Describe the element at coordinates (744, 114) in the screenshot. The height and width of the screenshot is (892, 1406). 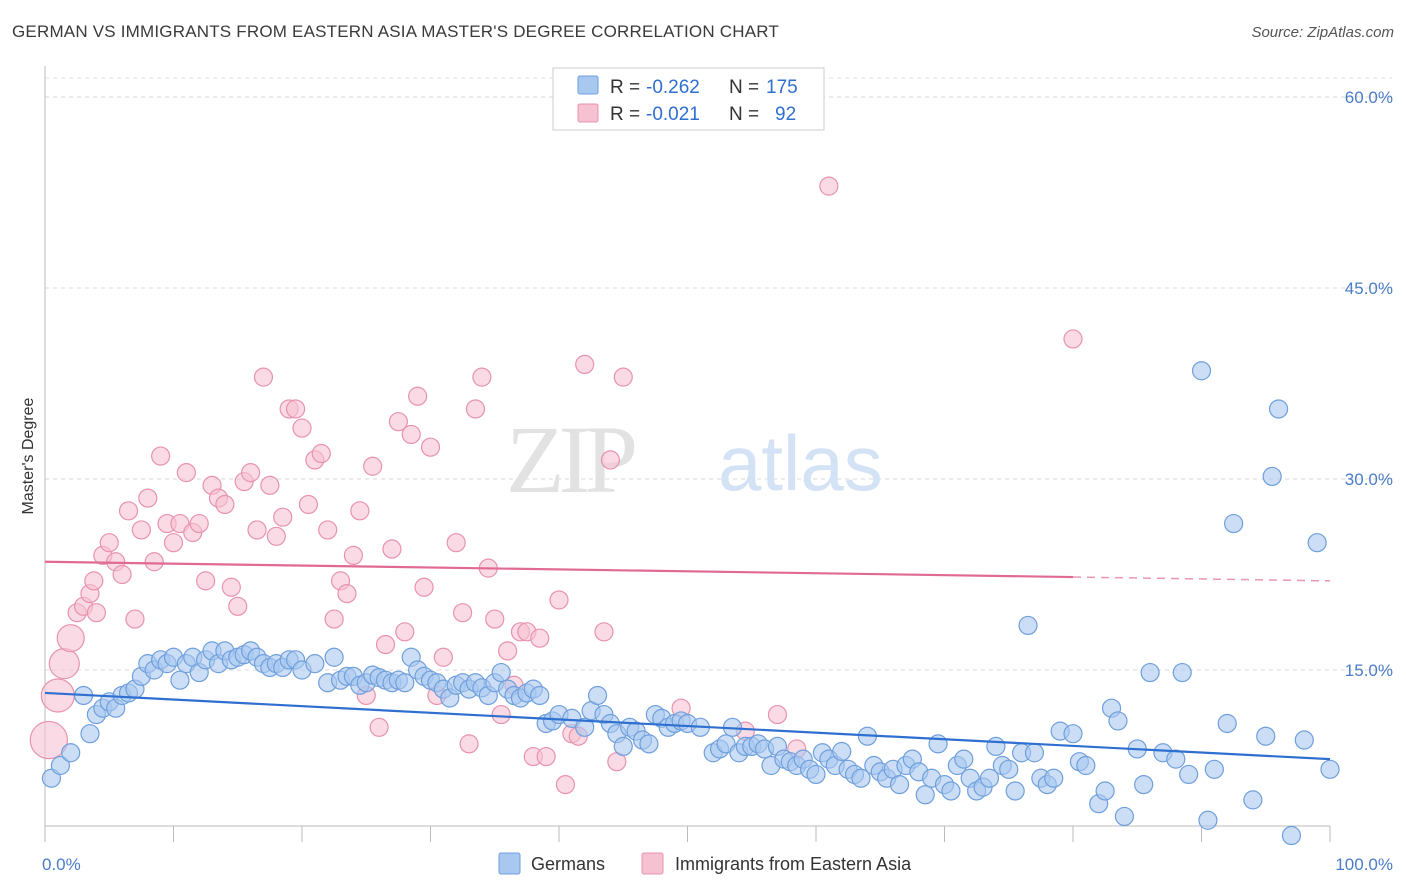
I see `legend-n-label-immigrants: N =` at that location.